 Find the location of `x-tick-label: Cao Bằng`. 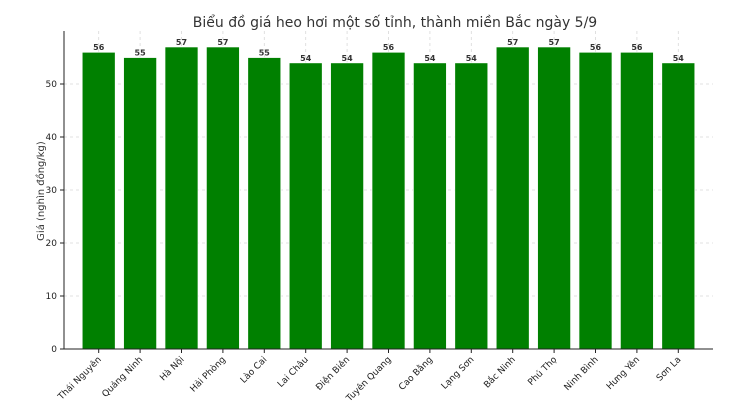

x-tick-label: Cao Bằng is located at coordinates (416, 373).